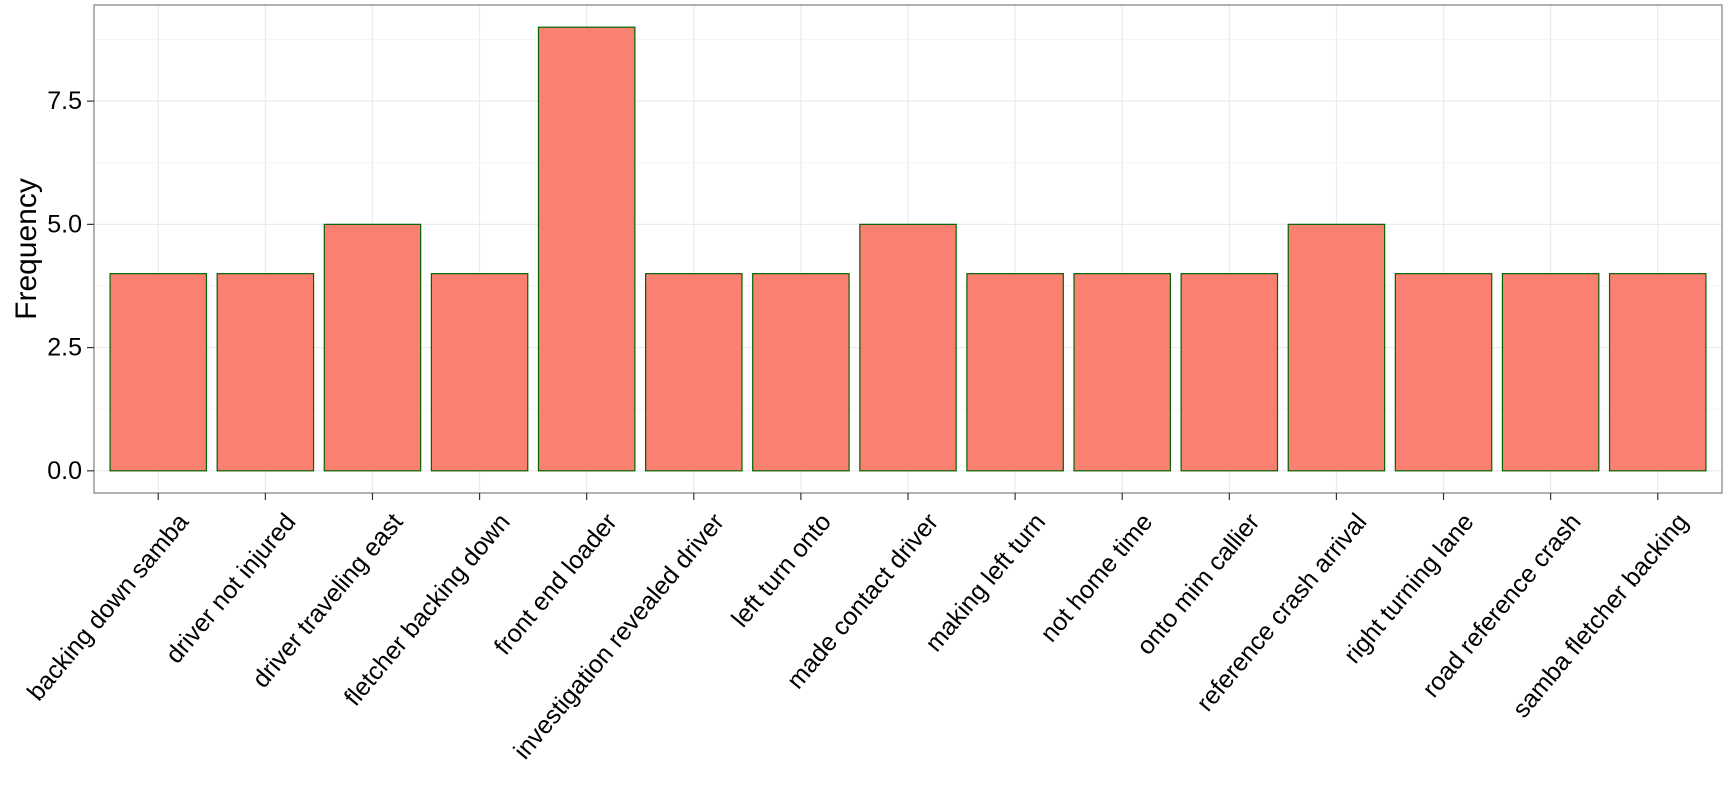  Describe the element at coordinates (70, 286) in the screenshot. I see `y-axis: 0.0 2.5 5.0 7.5` at that location.